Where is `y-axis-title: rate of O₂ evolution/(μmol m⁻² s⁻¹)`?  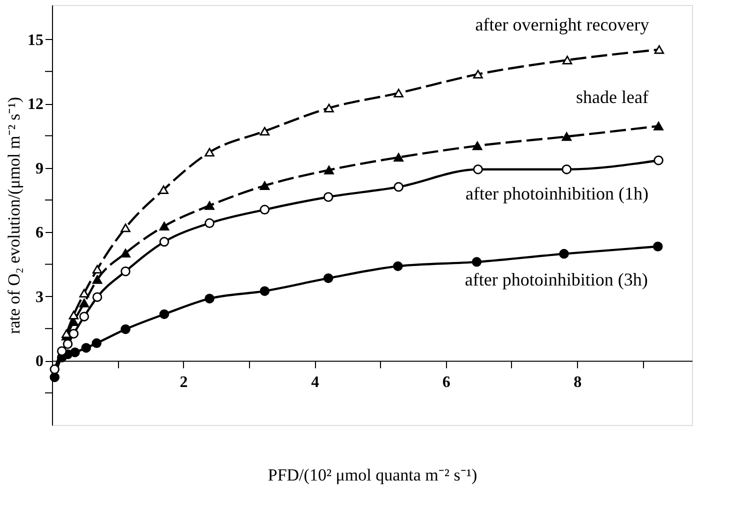 y-axis-title: rate of O₂ evolution/(μmol m⁻² s⁻¹) is located at coordinates (14, 215).